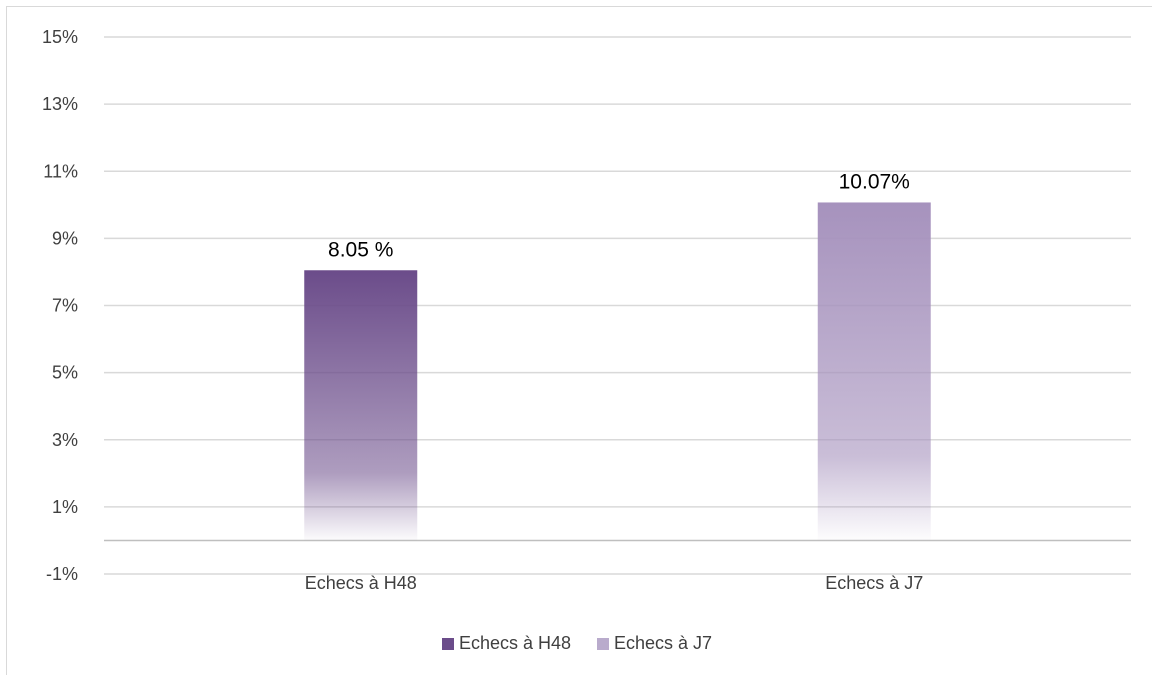  What do you see at coordinates (603, 643) in the screenshot?
I see `legend-swatch-j7` at bounding box center [603, 643].